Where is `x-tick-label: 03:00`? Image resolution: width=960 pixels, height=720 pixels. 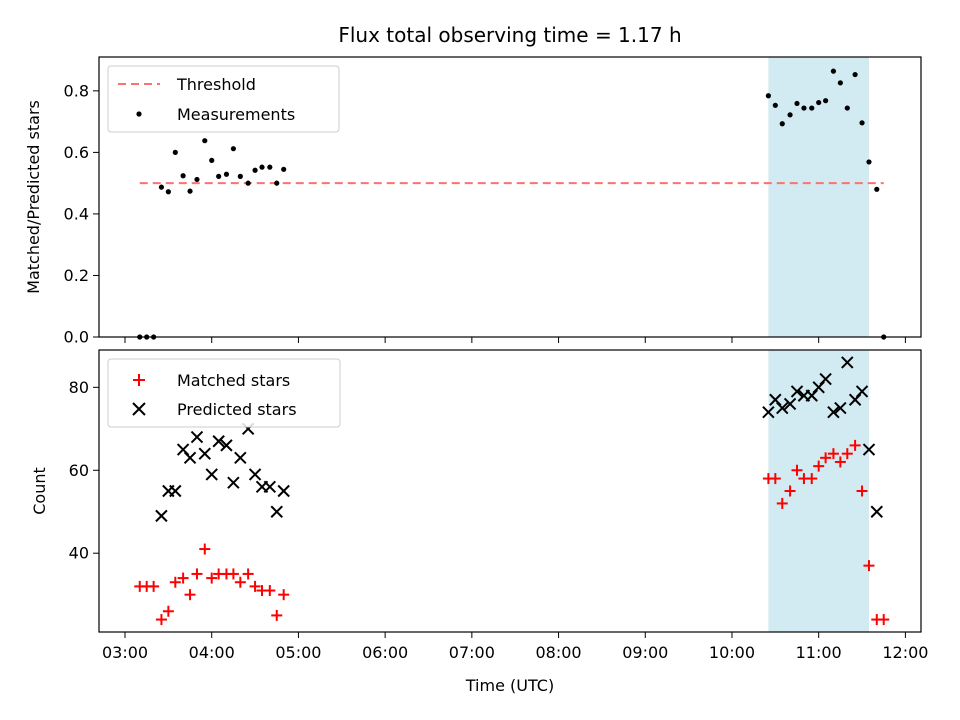 x-tick-label: 03:00 is located at coordinates (125, 652).